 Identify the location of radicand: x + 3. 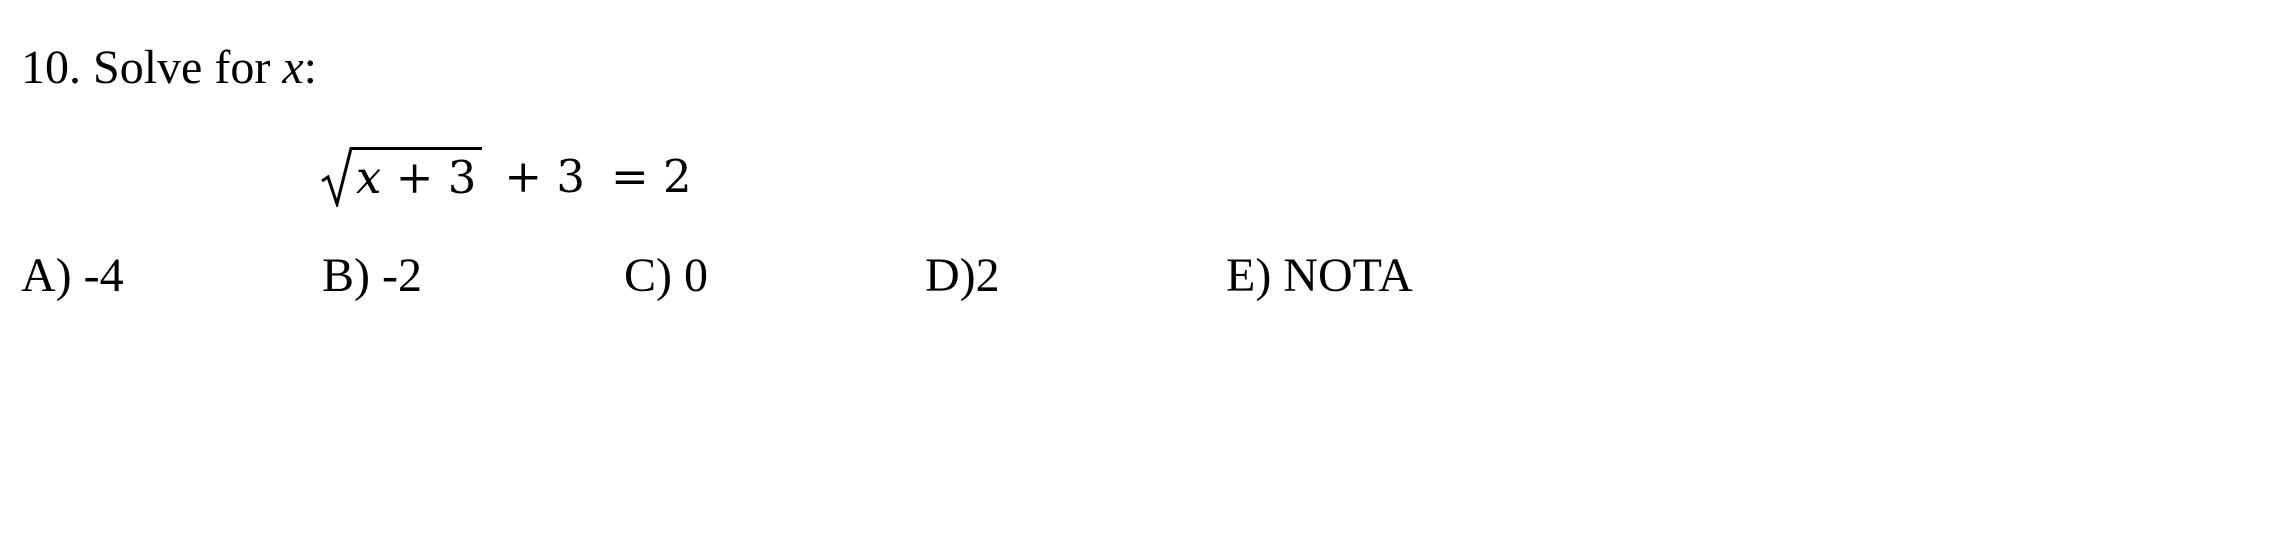
(418, 177).